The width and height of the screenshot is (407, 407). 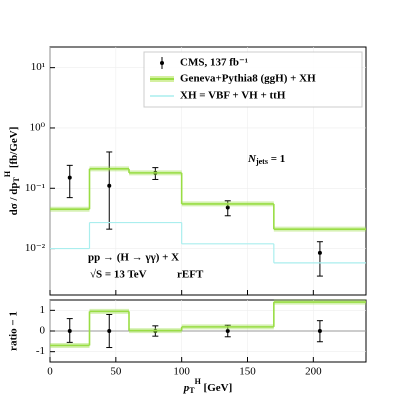 What do you see at coordinates (40, 351) in the screenshot?
I see `y-tick-label: -1` at bounding box center [40, 351].